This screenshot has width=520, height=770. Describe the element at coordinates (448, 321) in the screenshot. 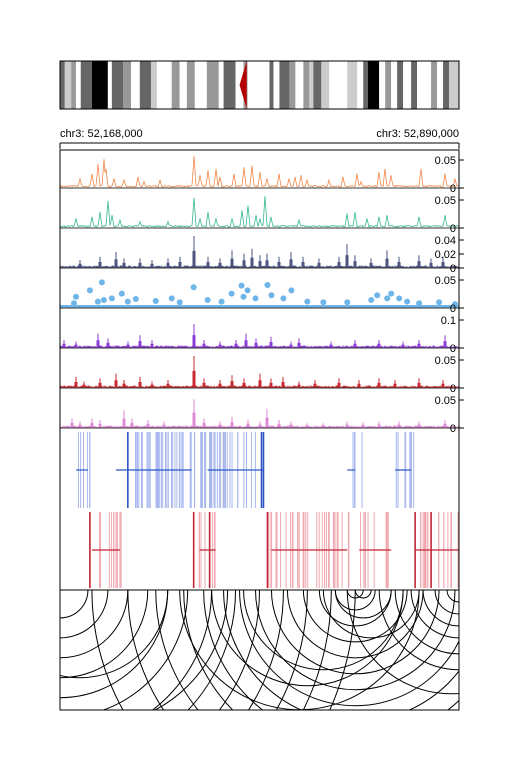

I see `track-axis-label: 0.1` at that location.